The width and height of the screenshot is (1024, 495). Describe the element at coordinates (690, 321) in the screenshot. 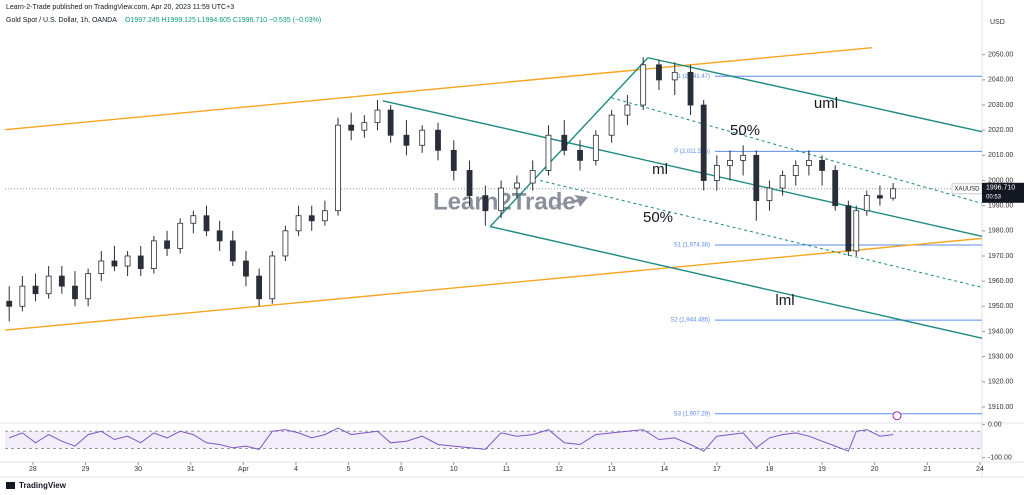

I see `pivot-label: S2 (1,944.485)` at that location.